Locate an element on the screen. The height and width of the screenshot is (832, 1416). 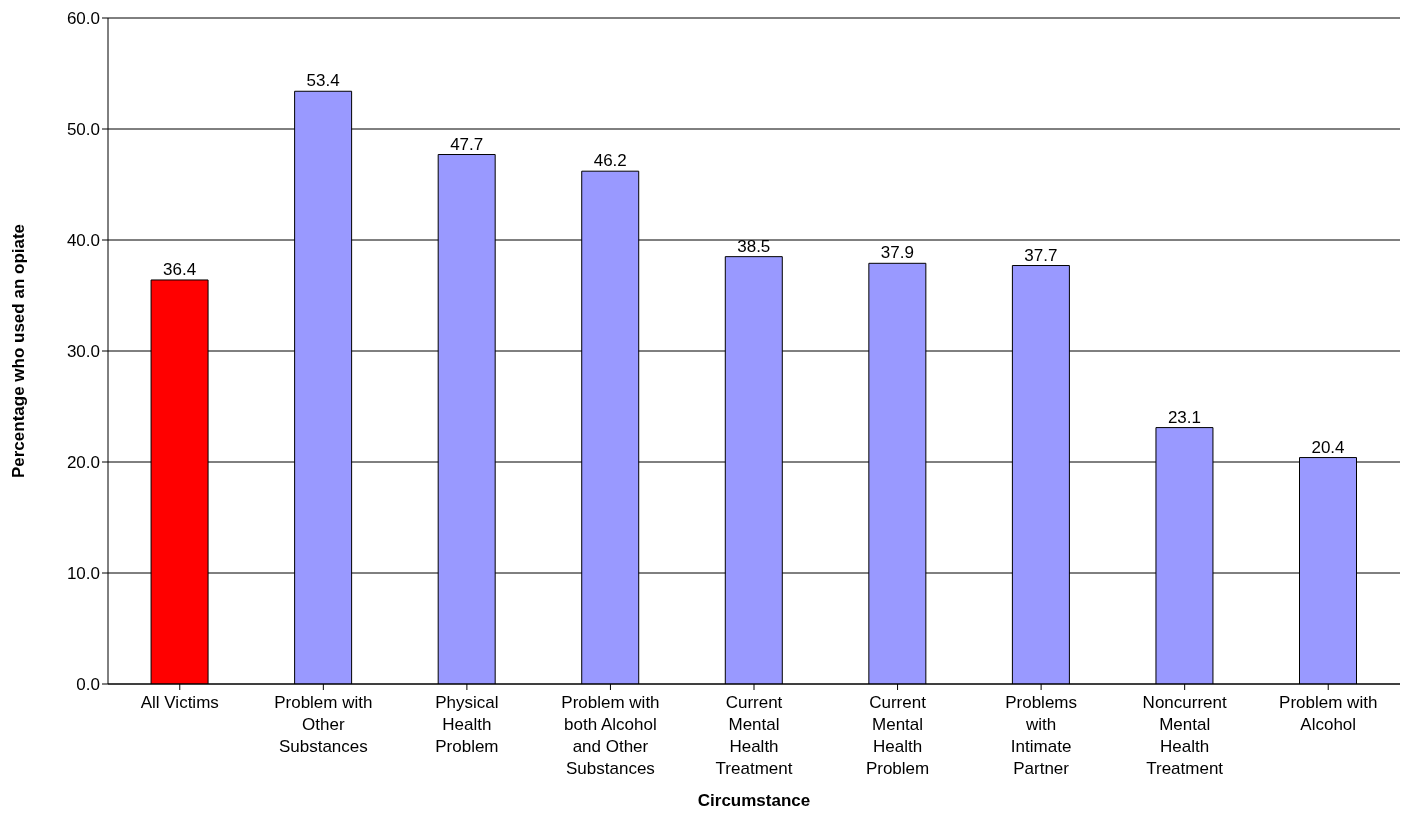
y-tick-label: 40.0 is located at coordinates (83, 241).